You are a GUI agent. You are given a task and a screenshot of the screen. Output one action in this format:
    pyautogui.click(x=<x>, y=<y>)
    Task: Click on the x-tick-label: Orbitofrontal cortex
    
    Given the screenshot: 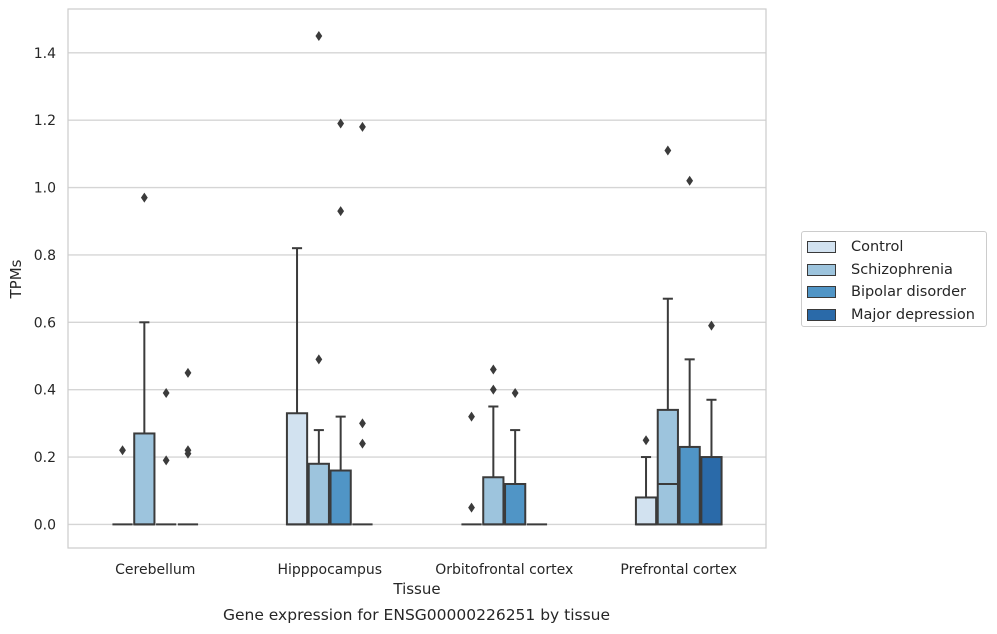 What is the action you would take?
    pyautogui.click(x=504, y=570)
    